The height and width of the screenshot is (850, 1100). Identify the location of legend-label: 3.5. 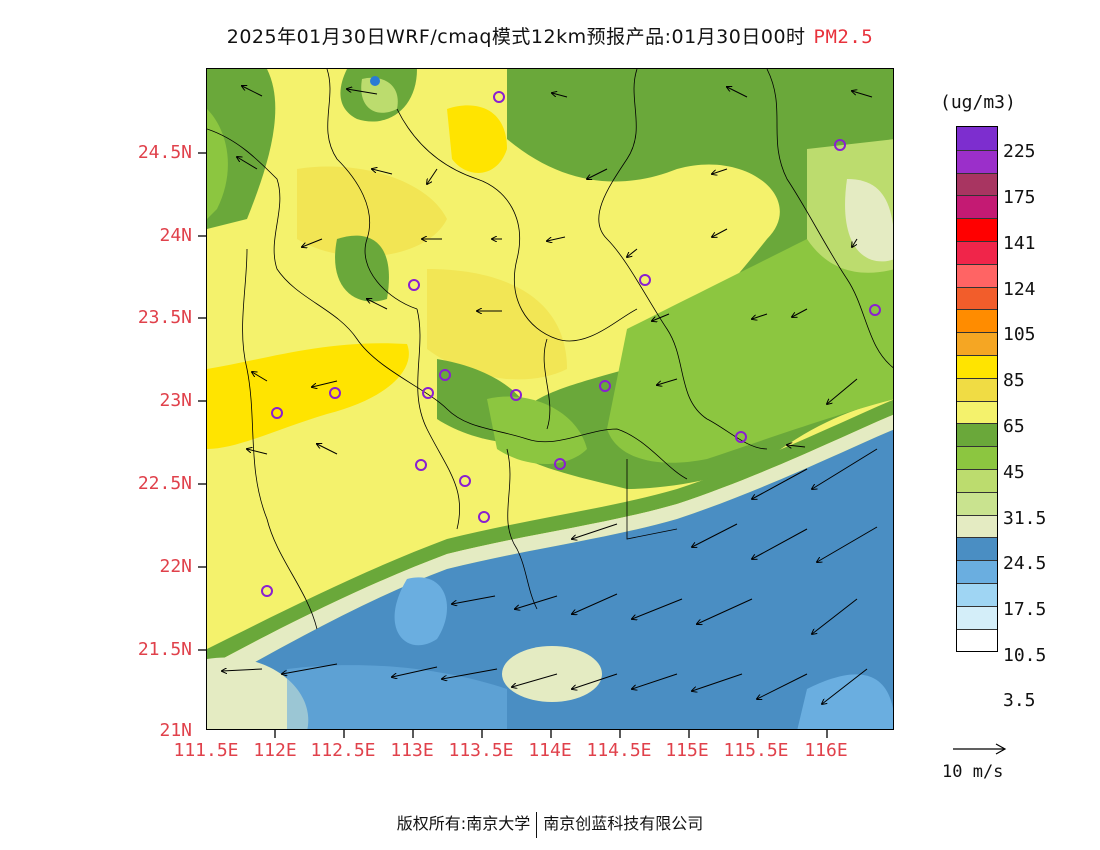
(1019, 700).